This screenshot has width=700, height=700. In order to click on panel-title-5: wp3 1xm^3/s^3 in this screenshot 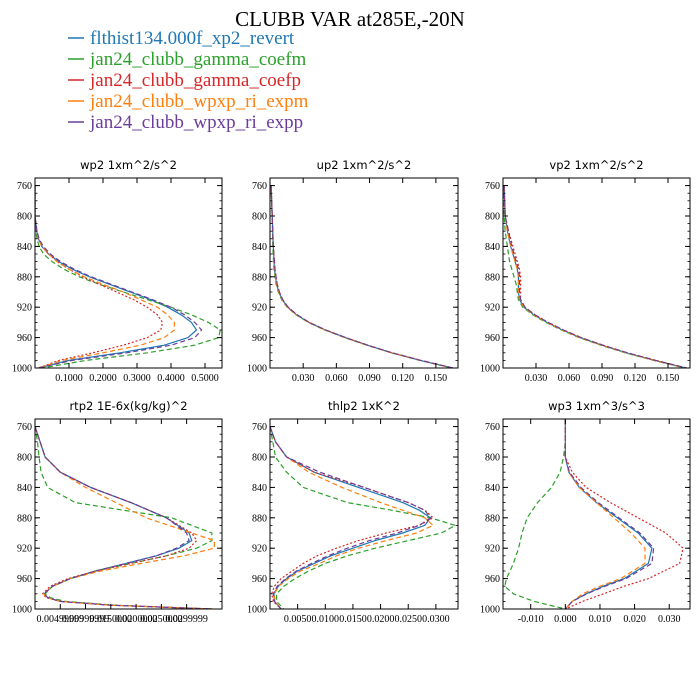, I will do `click(596, 406)`.